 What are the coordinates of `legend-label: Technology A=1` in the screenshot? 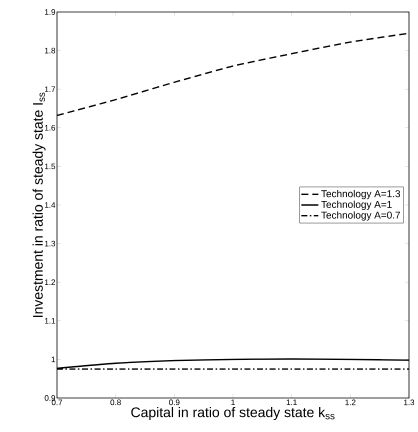 It's located at (356, 205).